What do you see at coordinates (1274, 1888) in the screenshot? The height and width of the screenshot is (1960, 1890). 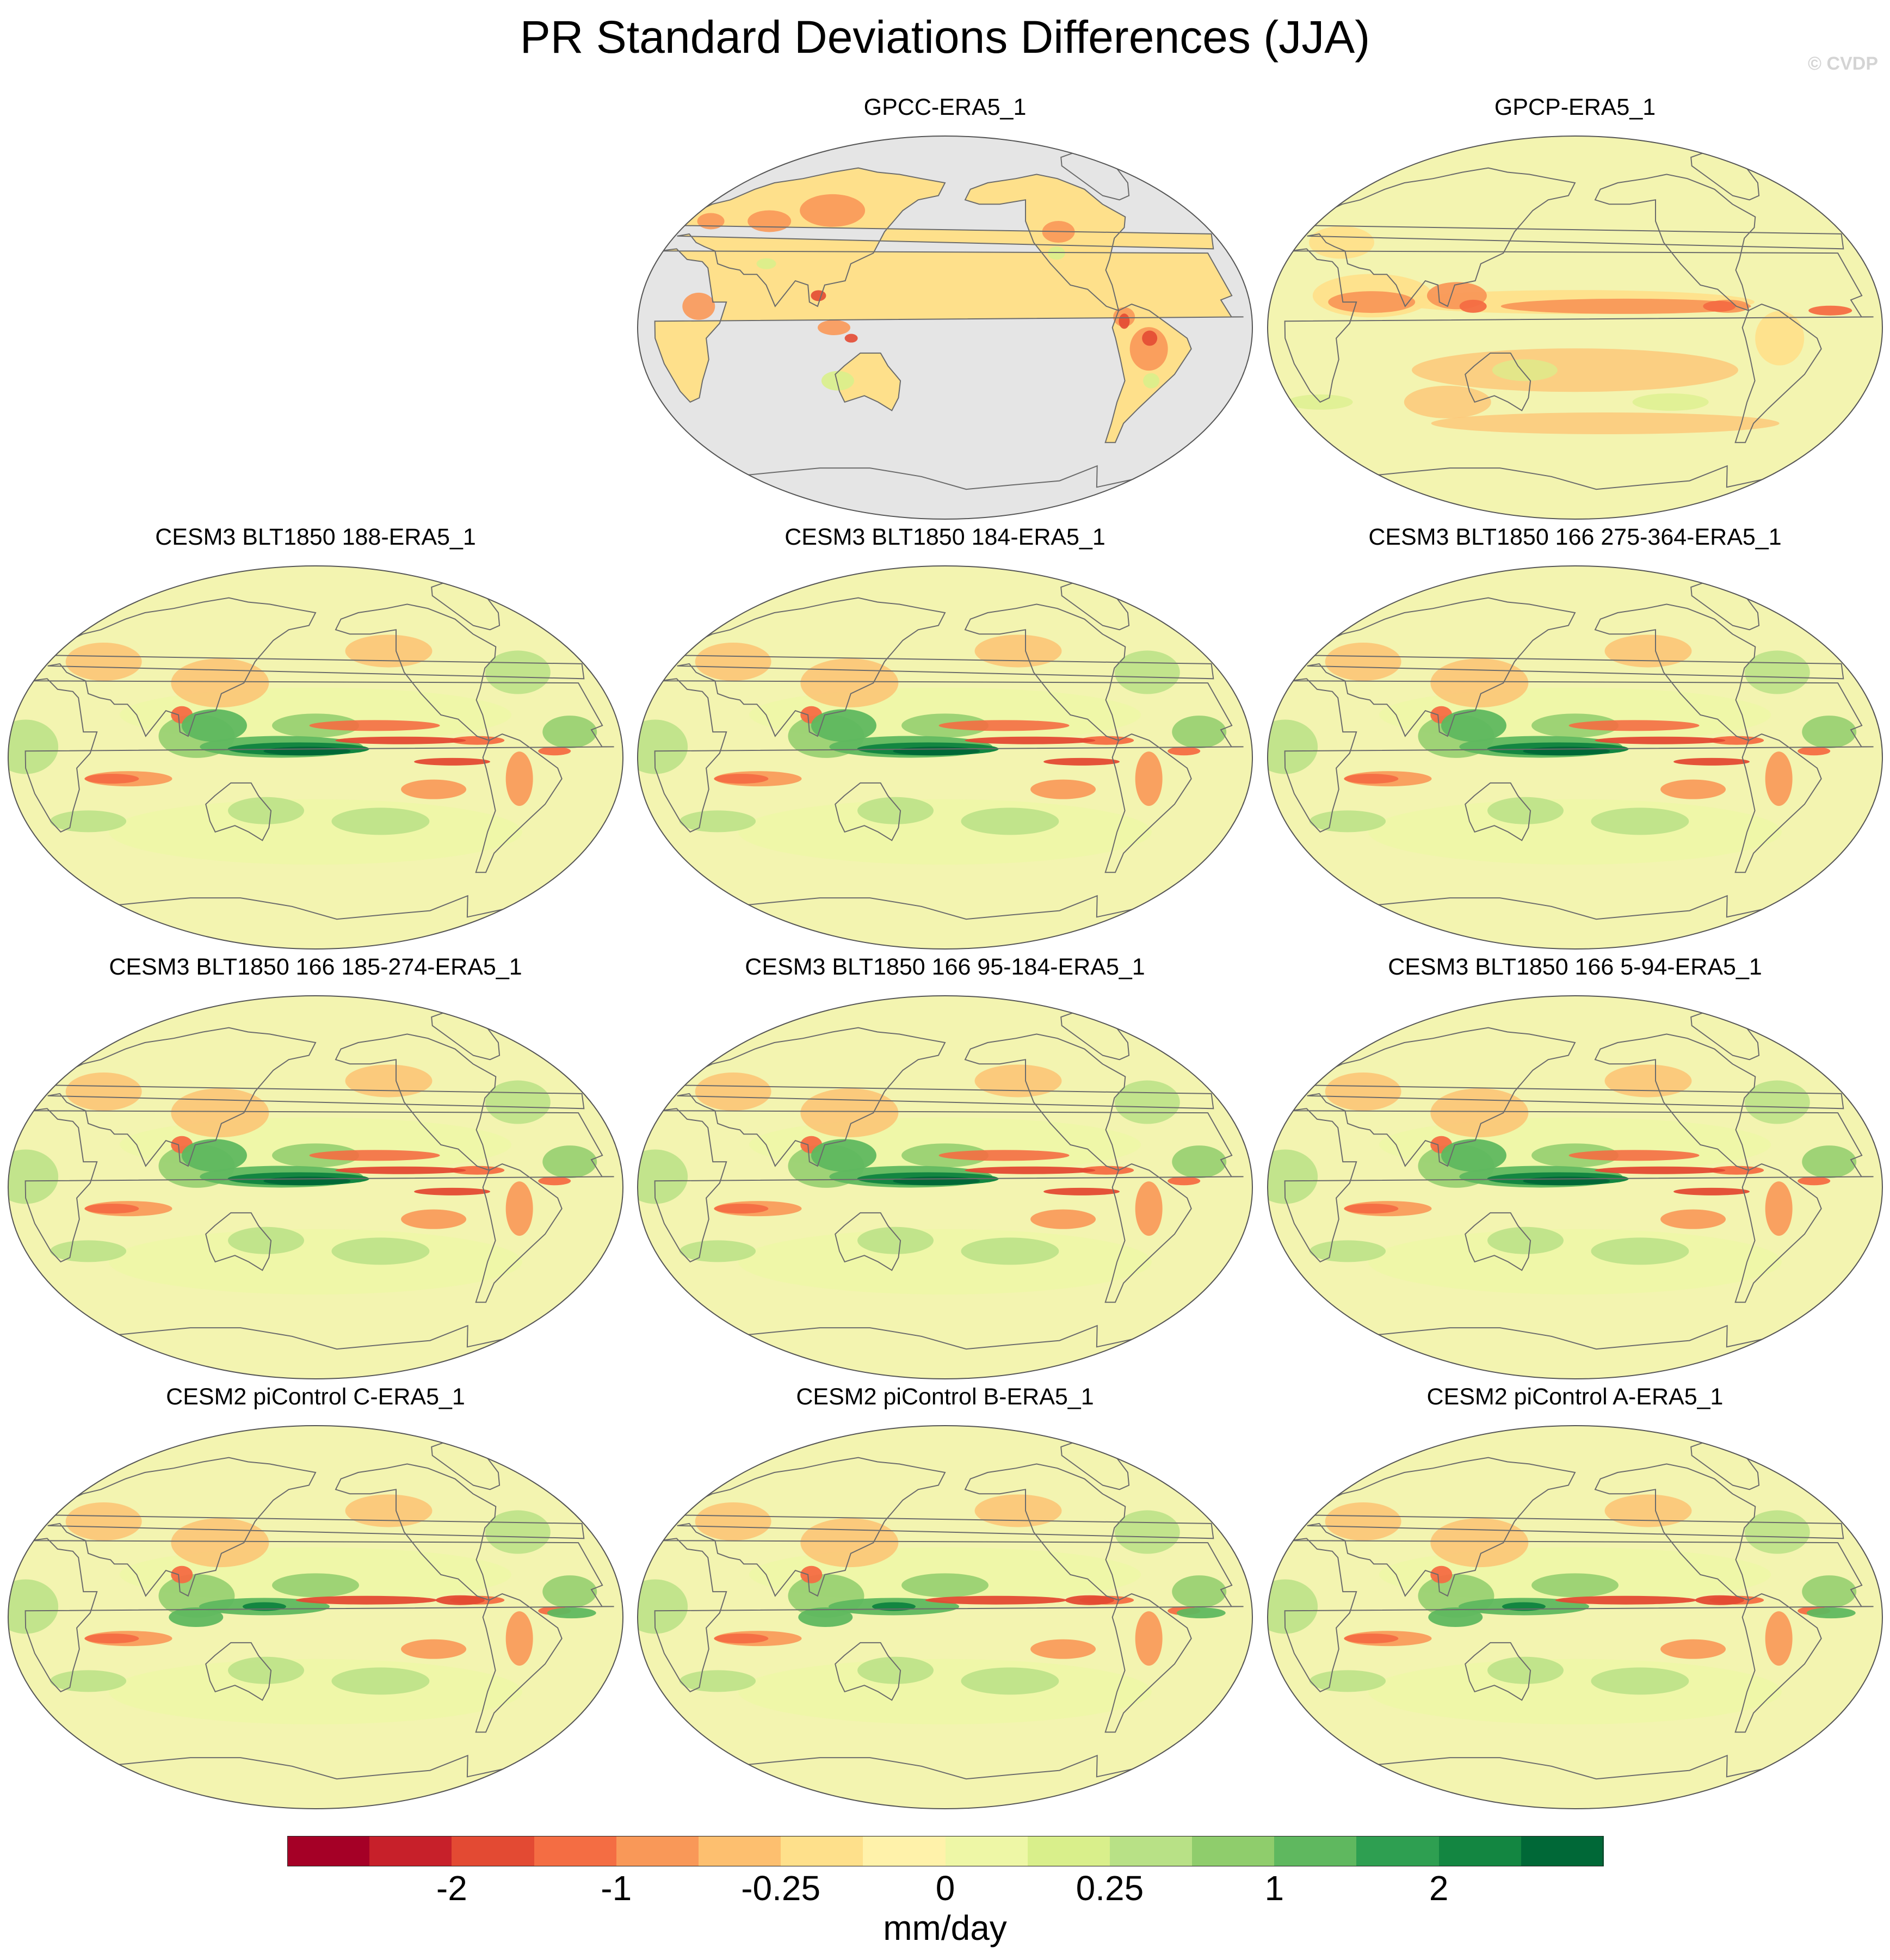 I see `colorbar-tick-label: 1` at bounding box center [1274, 1888].